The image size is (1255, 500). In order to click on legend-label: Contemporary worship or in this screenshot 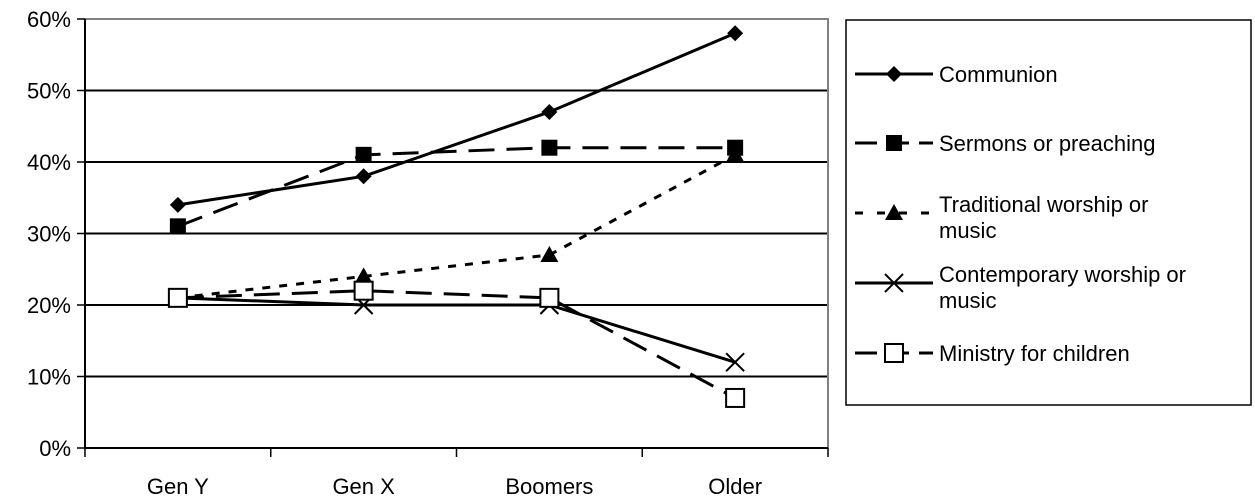, I will do `click(1062, 274)`.